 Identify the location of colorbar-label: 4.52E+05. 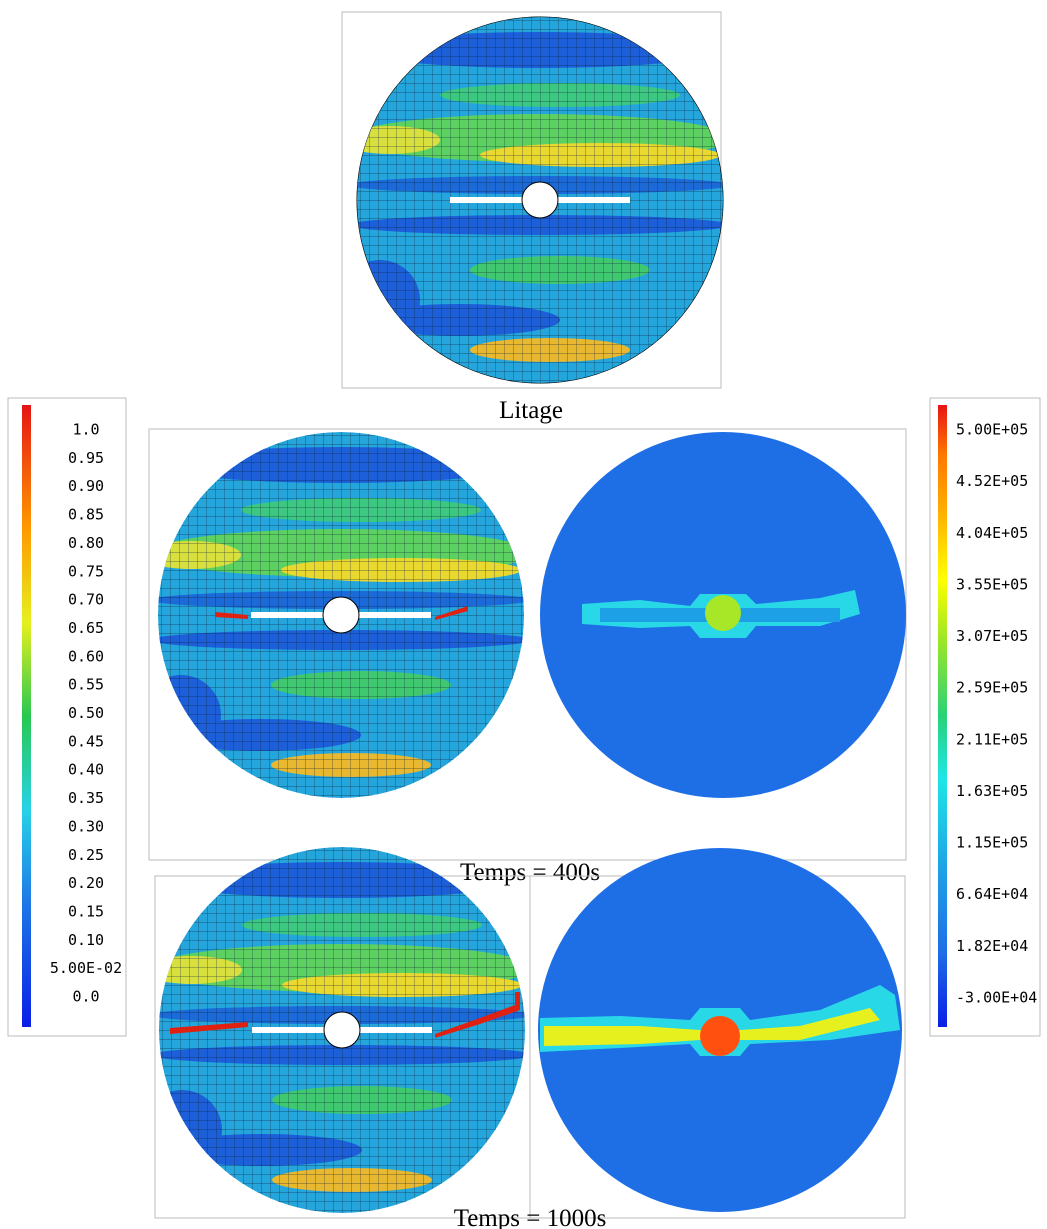
(992, 481).